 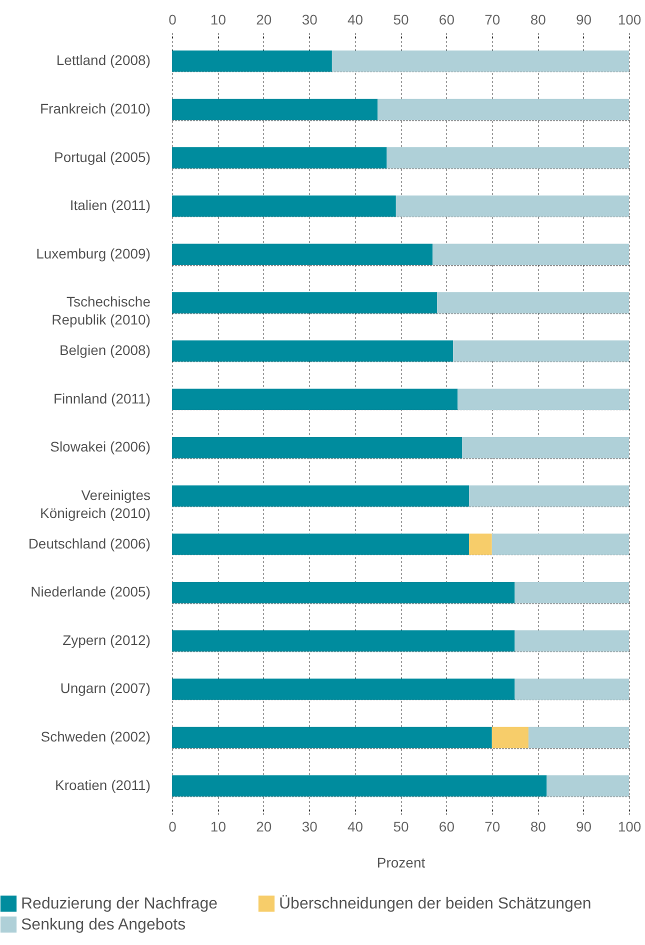 I want to click on x-tick-label: 100, so click(x=630, y=826).